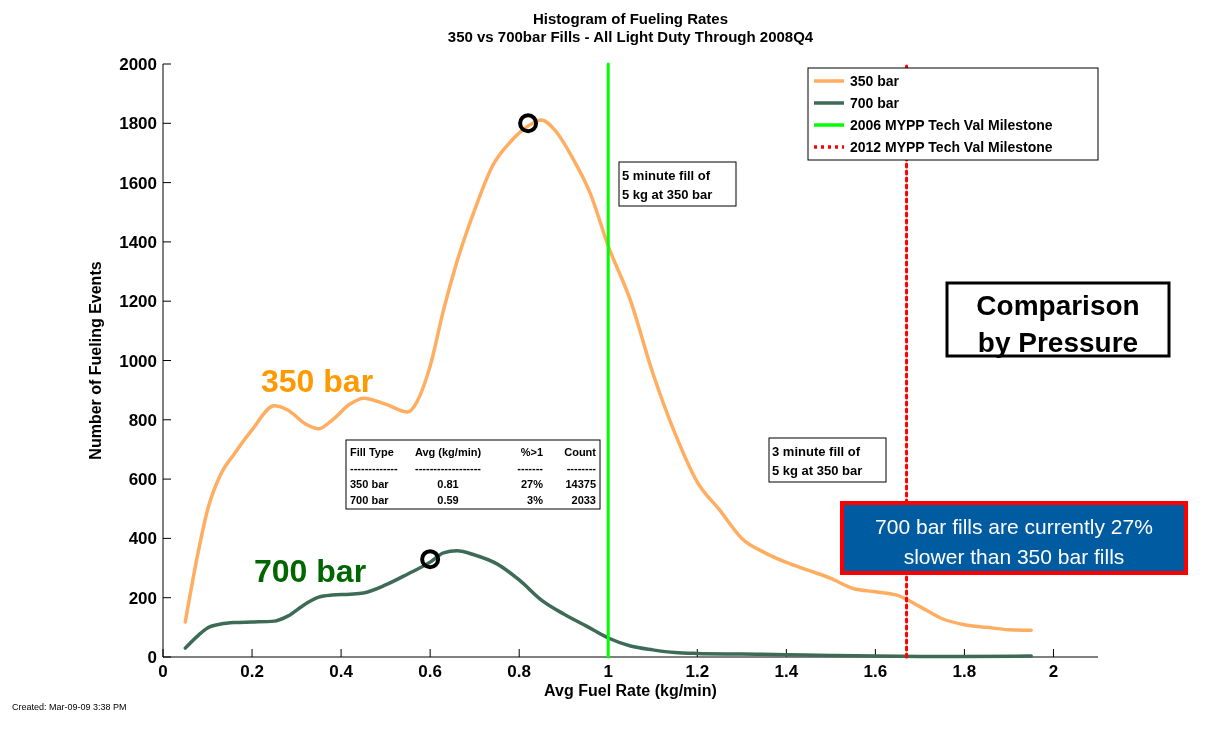 This screenshot has height=729, width=1211. What do you see at coordinates (630, 690) in the screenshot?
I see `x-axis-title: Avg Fuel Rate (kg/min)` at bounding box center [630, 690].